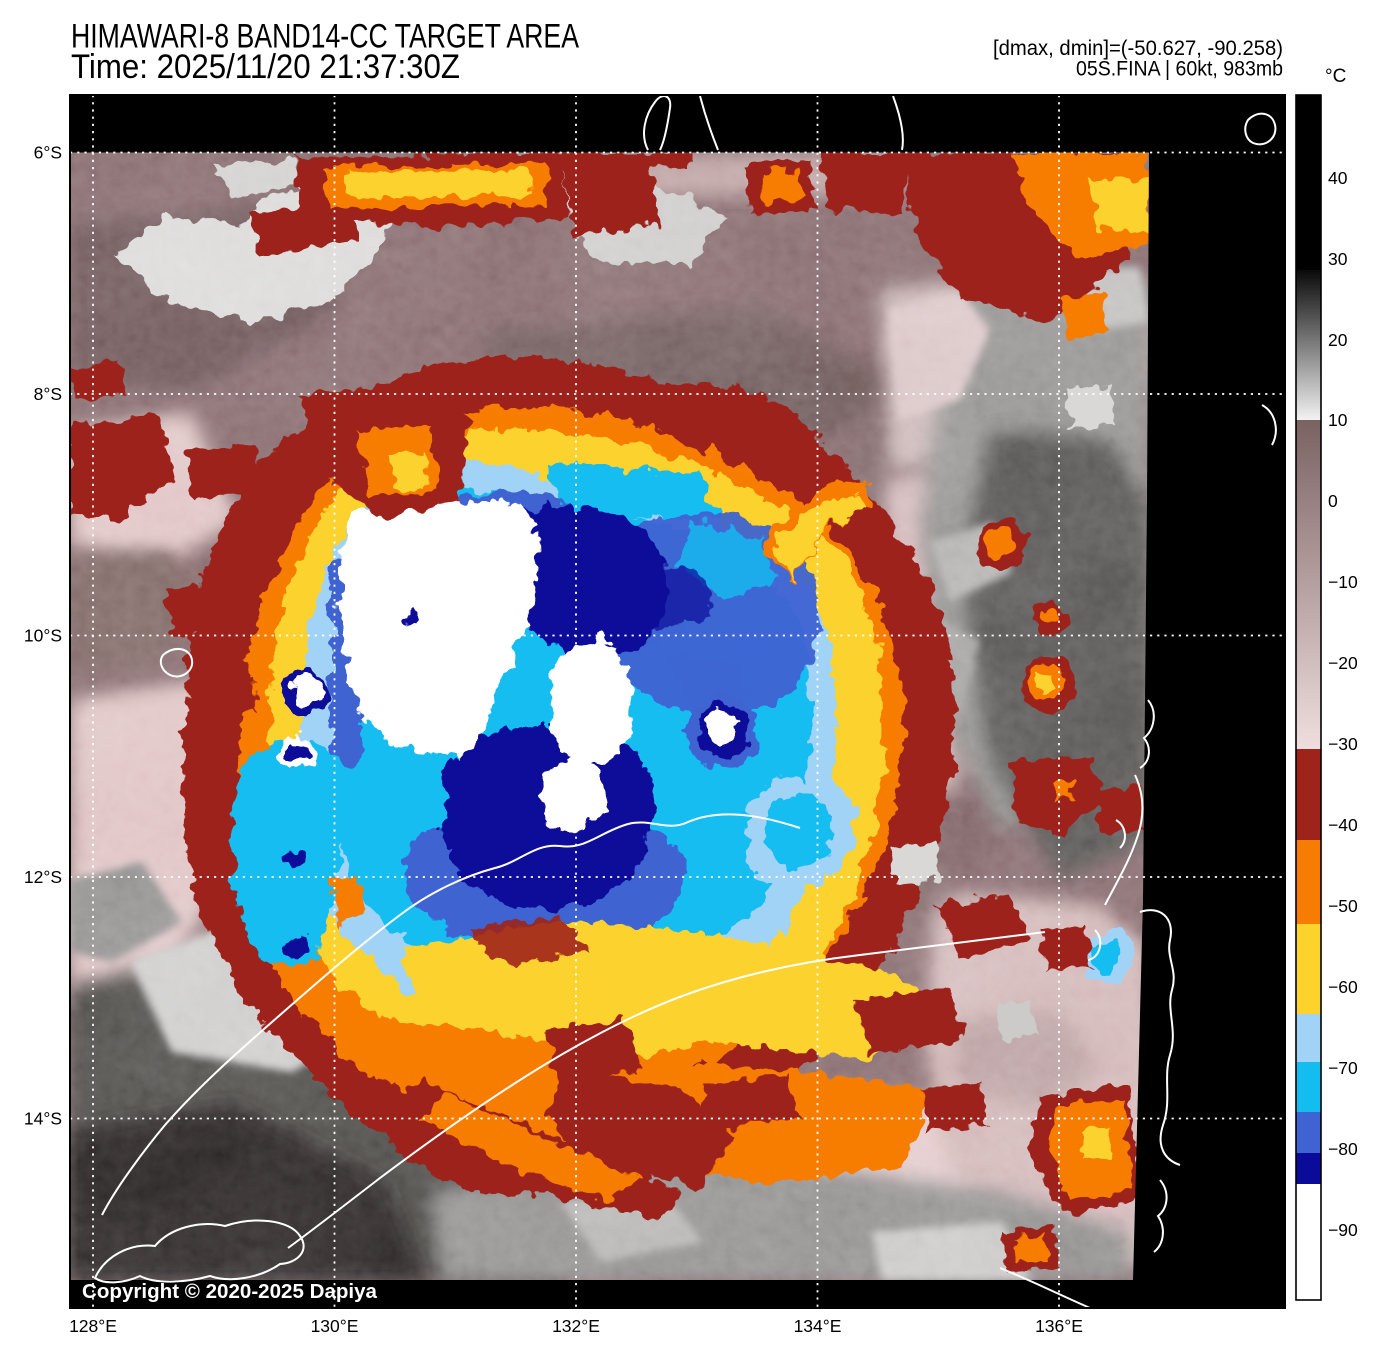 Image resolution: width=1388 pixels, height=1359 pixels. I want to click on svg-text: Time: 2025/11/20 21:37:30Z, so click(265, 67).